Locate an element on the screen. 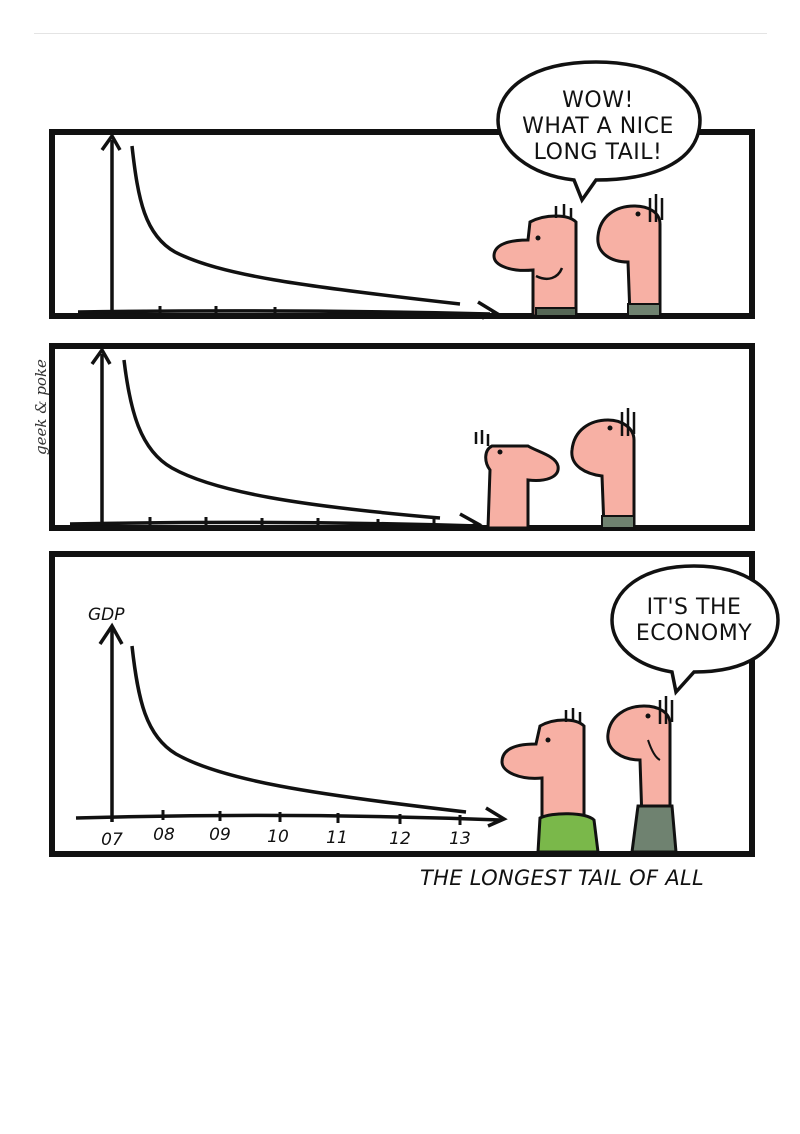 Image resolution: width=800 pixels, height=1134 pixels. panel-1-x-arrow is located at coordinates (489, 310).